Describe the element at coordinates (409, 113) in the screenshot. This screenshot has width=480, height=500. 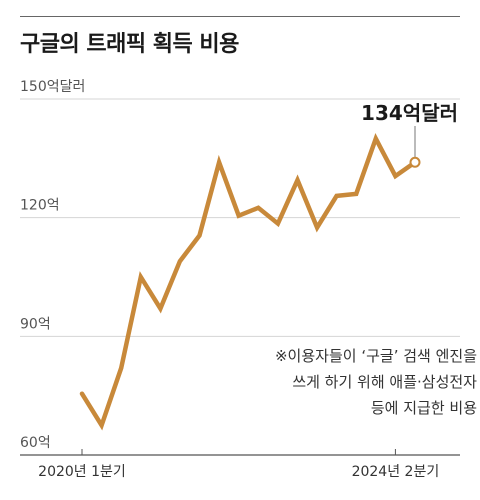
I see `last-value-label: 134억달러` at that location.